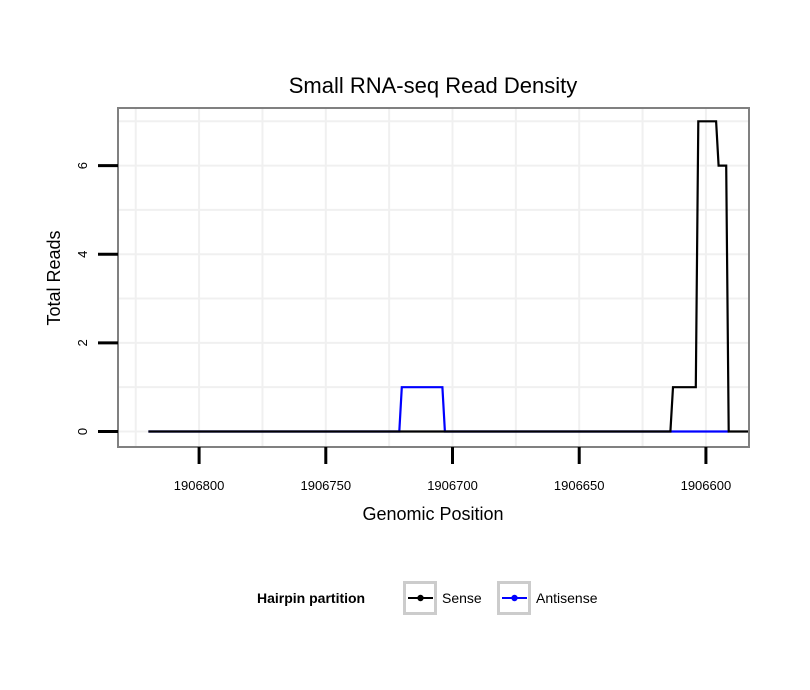  I want to click on chart-title: Small RNA-seq Read Density, so click(433, 85).